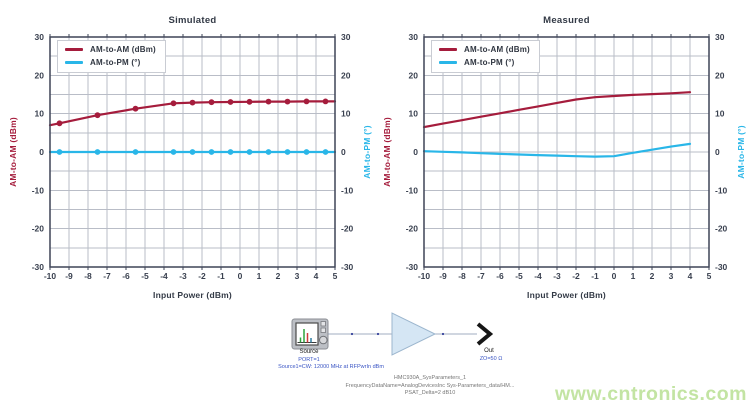  Describe the element at coordinates (651, 394) in the screenshot. I see `watermark-text: www.cntronics.com` at that location.